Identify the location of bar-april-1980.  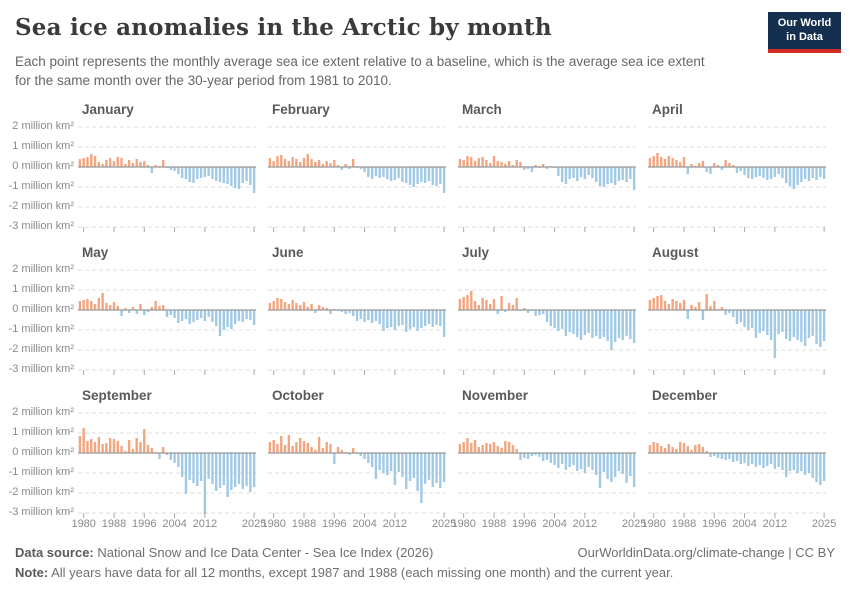
(653, 161).